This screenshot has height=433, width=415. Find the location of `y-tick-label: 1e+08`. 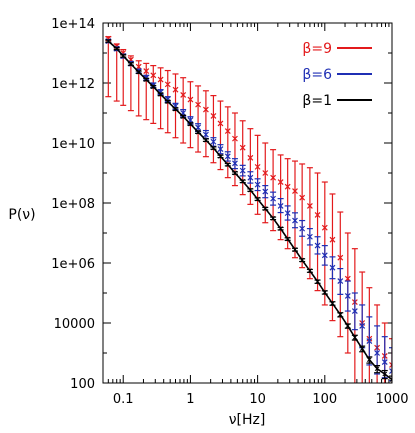

y-tick-label: 1e+08 is located at coordinates (73, 204).